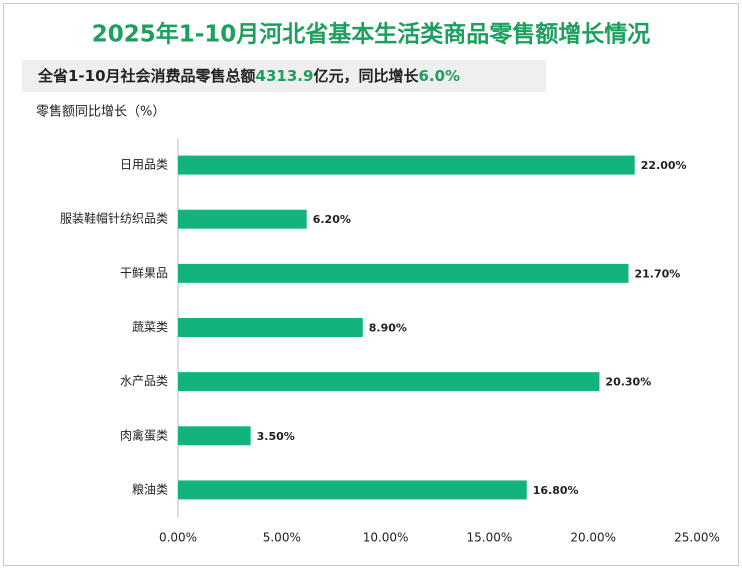 The width and height of the screenshot is (742, 569). What do you see at coordinates (388, 328) in the screenshot?
I see `value-label: 8.90%` at bounding box center [388, 328].